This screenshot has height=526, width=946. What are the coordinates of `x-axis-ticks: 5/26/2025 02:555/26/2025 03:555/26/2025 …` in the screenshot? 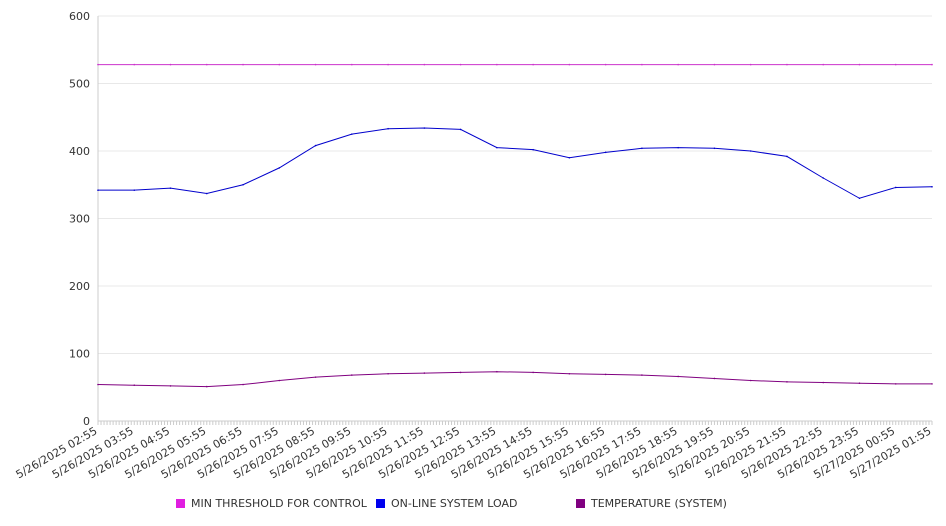 It's located at (474, 452).